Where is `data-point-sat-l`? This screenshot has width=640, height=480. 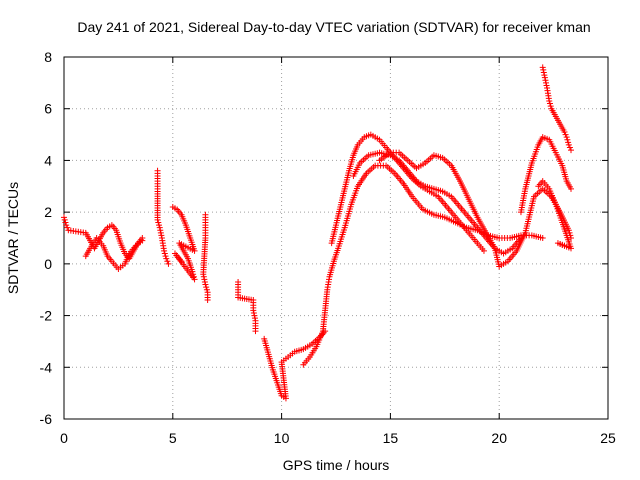
data-point-sat-l is located at coordinates (571, 188).